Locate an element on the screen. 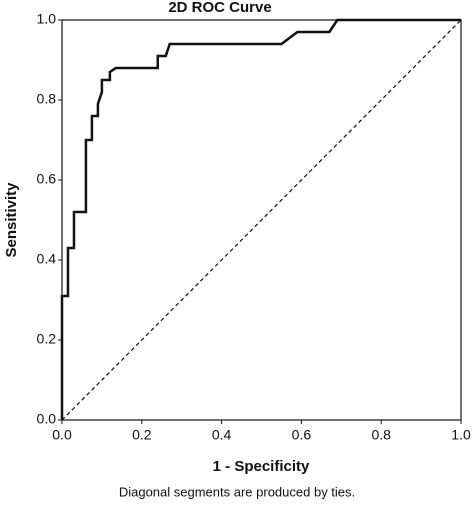 The image size is (474, 513). y-tick-label: 0.0 is located at coordinates (47, 419).